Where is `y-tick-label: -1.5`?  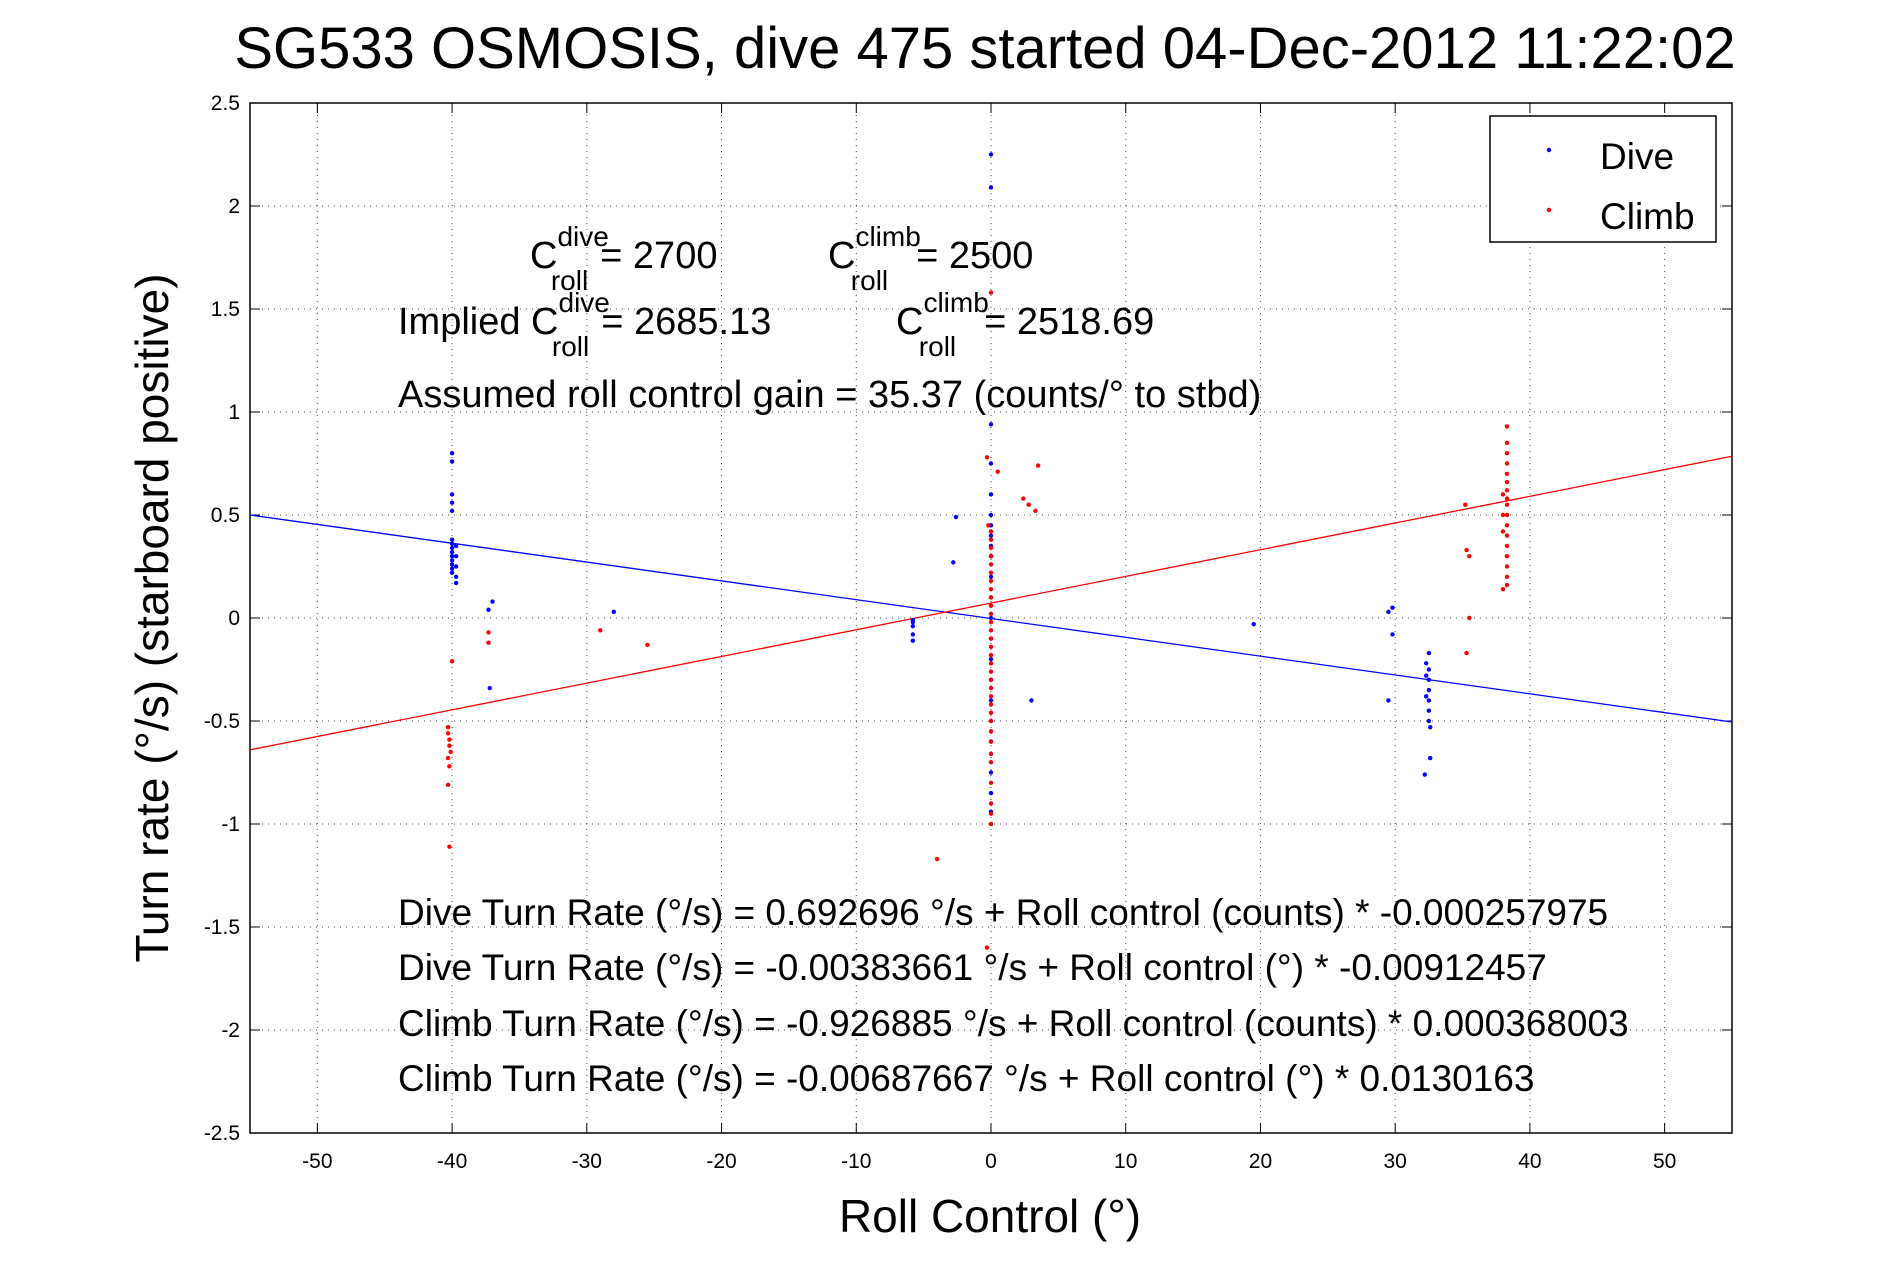 y-tick-label: -1.5 is located at coordinates (222, 927).